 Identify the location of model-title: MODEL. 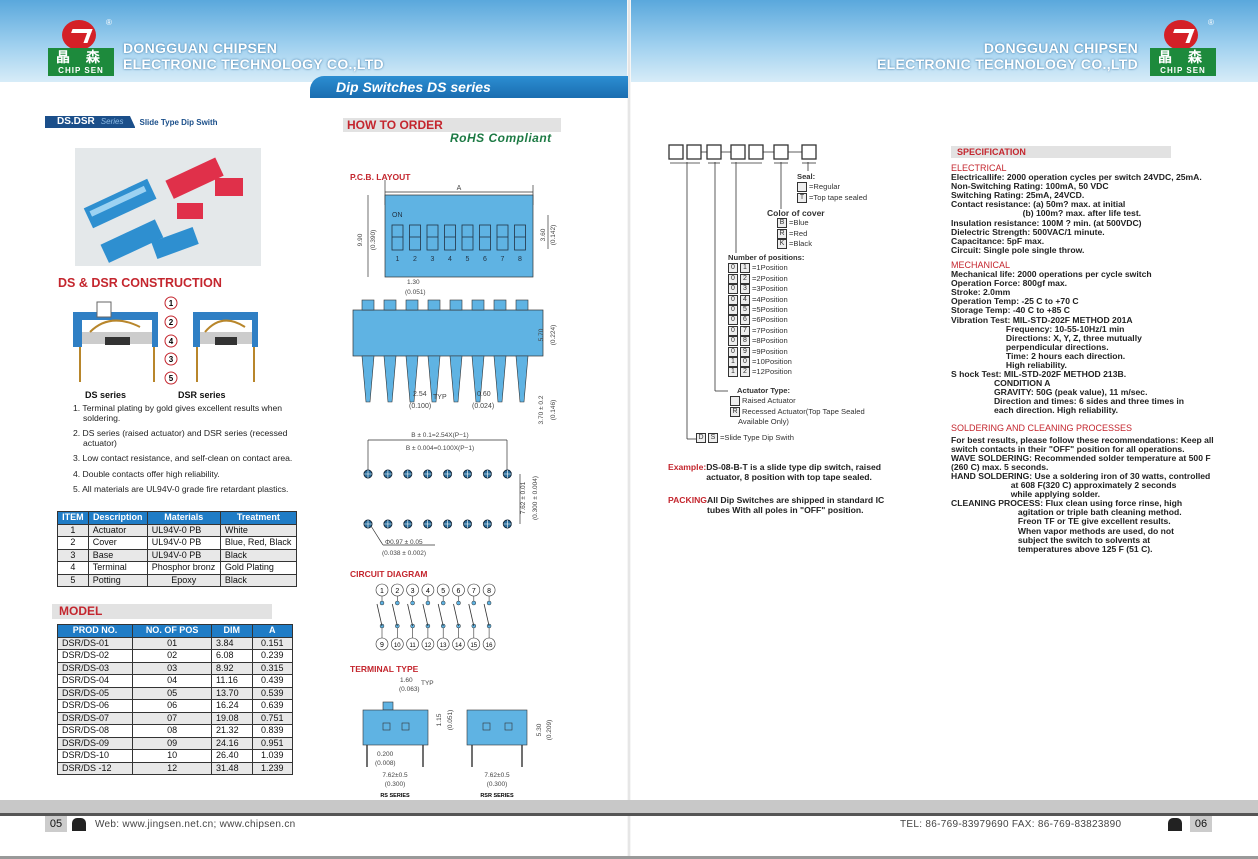
(162, 611).